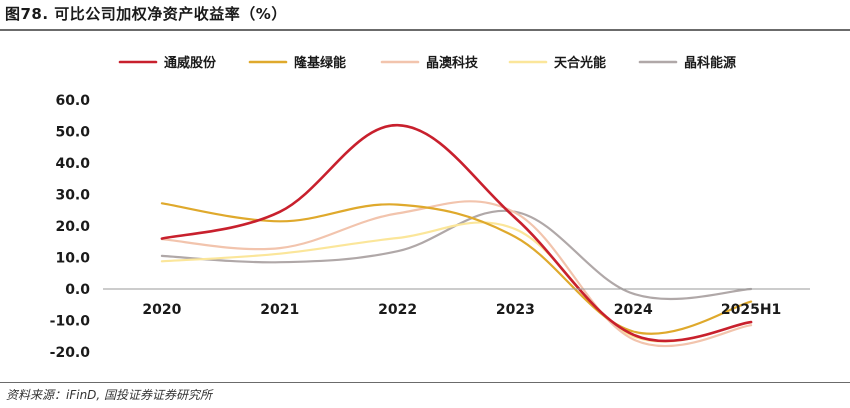 This screenshot has width=850, height=408. I want to click on legend-label: 隆基绿能, so click(320, 63).